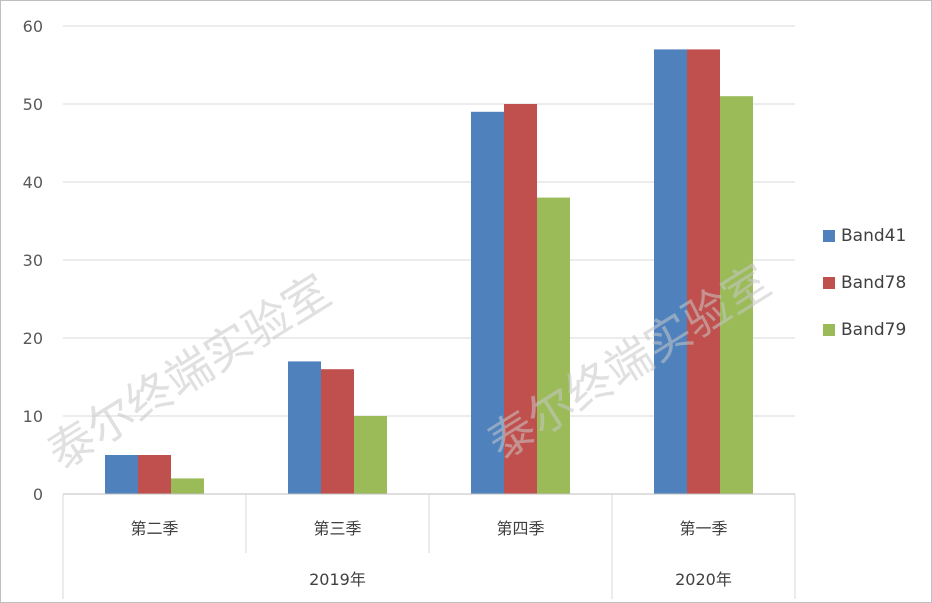 This screenshot has width=932, height=603. I want to click on legend-swatch-band78, so click(829, 283).